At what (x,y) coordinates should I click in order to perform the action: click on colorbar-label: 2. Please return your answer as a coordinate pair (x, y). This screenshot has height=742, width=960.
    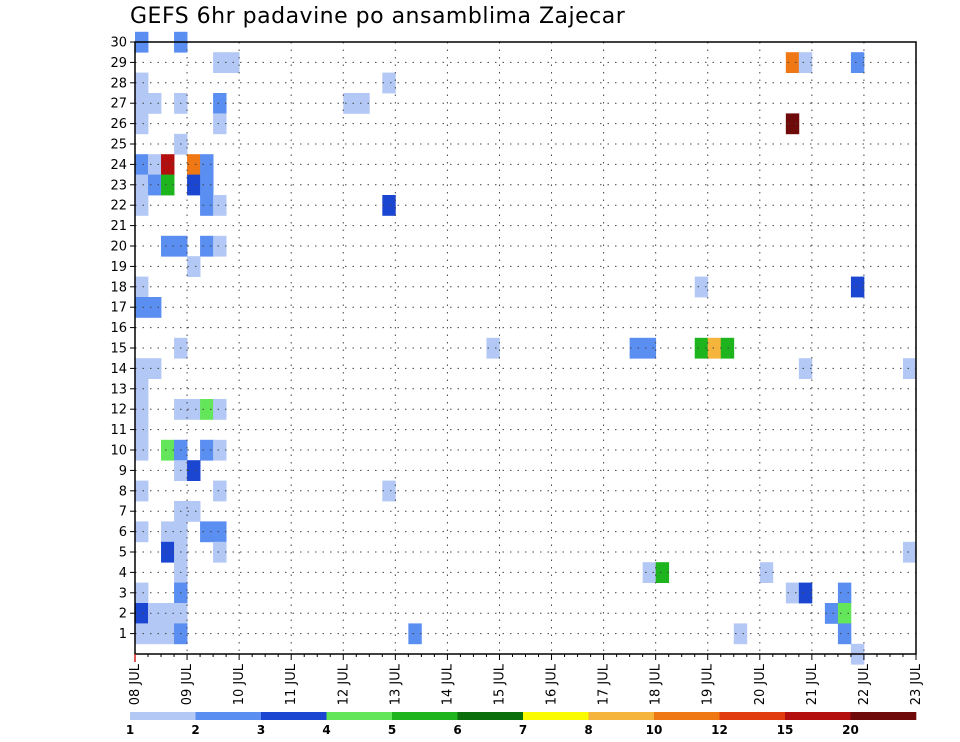
    Looking at the image, I should click on (195, 730).